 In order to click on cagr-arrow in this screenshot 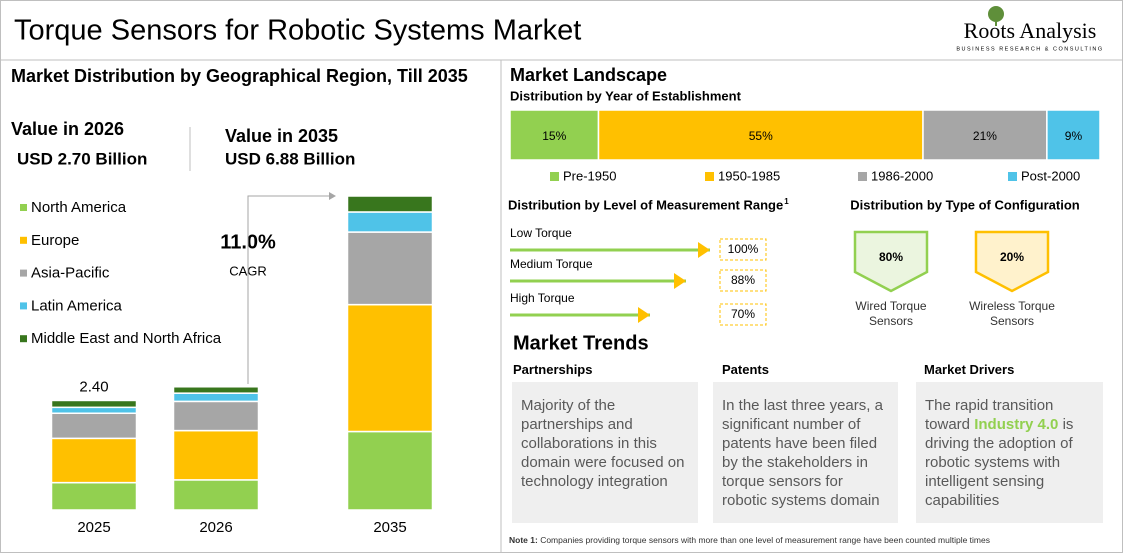, I will do `click(288, 289)`.